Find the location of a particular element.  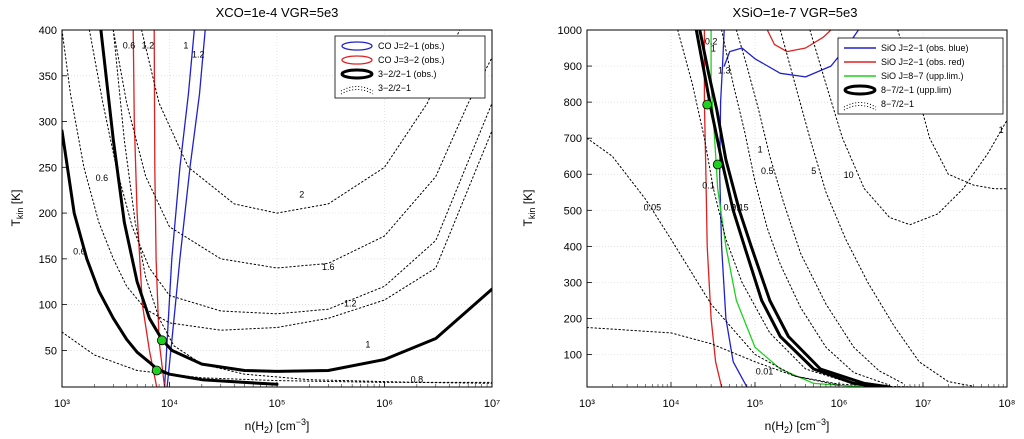

left-y-tick-label: 400 is located at coordinates (48, 31).